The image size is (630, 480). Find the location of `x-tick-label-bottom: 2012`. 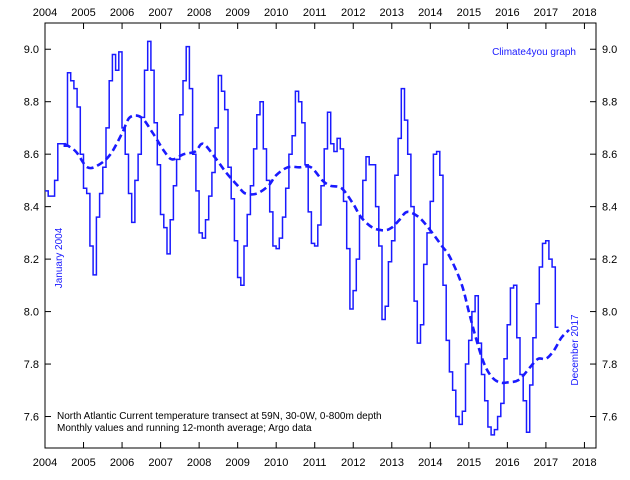

x-tick-label-bottom: 2012 is located at coordinates (353, 463).